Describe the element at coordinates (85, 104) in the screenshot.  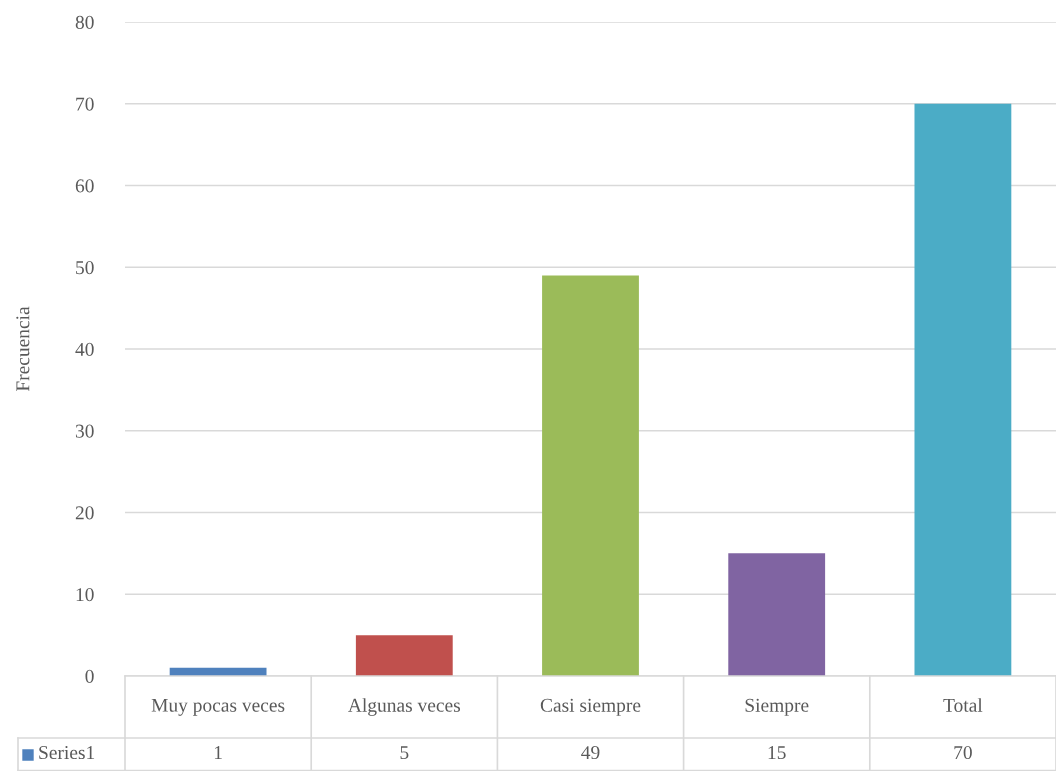
I see `y-tick-label: 70` at that location.